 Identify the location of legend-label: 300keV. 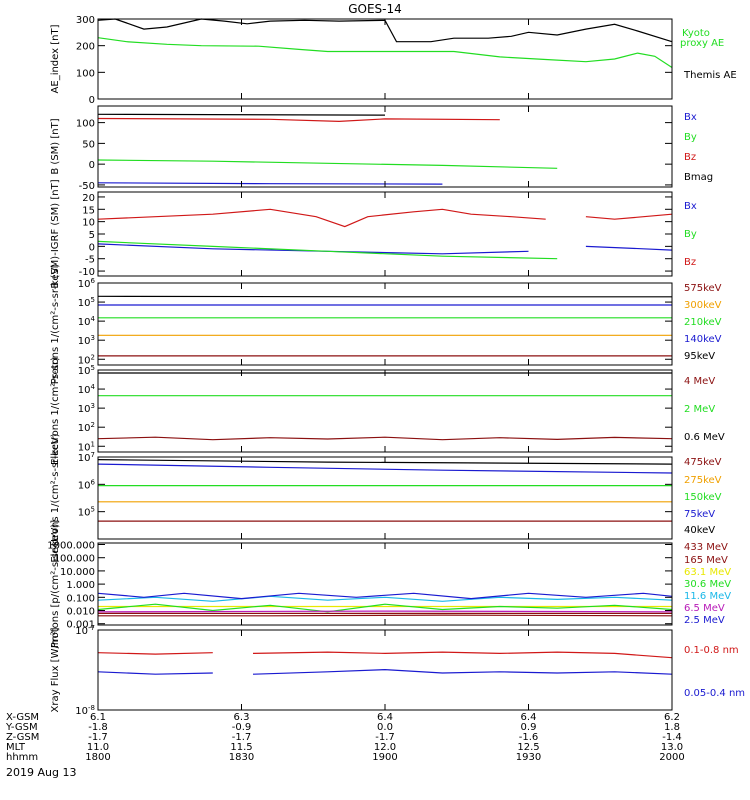
(703, 305).